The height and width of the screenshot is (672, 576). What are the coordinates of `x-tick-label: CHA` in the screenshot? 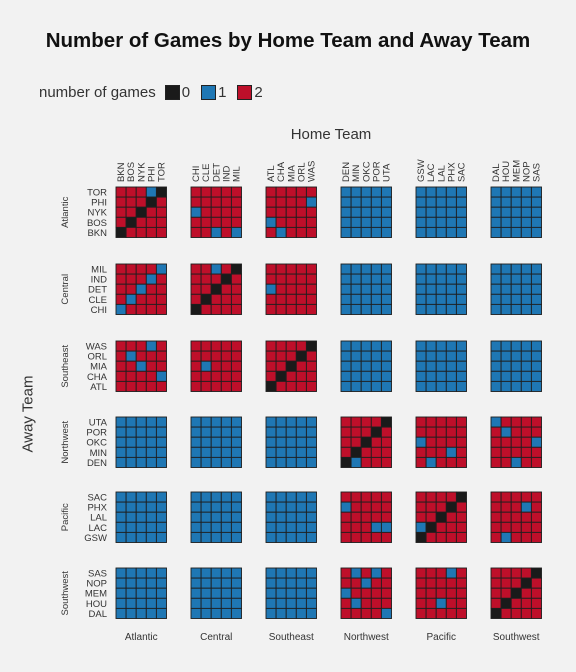 It's located at (281, 171).